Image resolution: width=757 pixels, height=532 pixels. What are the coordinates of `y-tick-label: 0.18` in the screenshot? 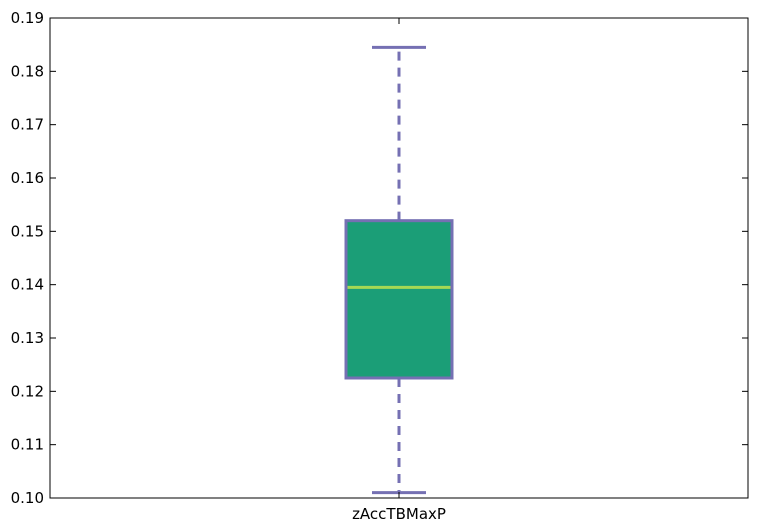 It's located at (27, 71).